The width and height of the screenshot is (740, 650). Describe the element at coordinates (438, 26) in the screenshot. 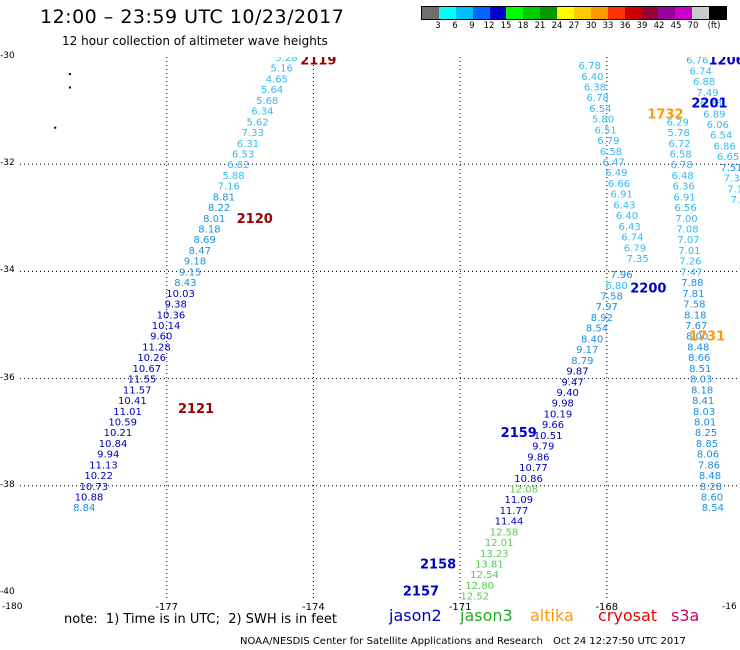

I see `colorbar-label: 3` at that location.